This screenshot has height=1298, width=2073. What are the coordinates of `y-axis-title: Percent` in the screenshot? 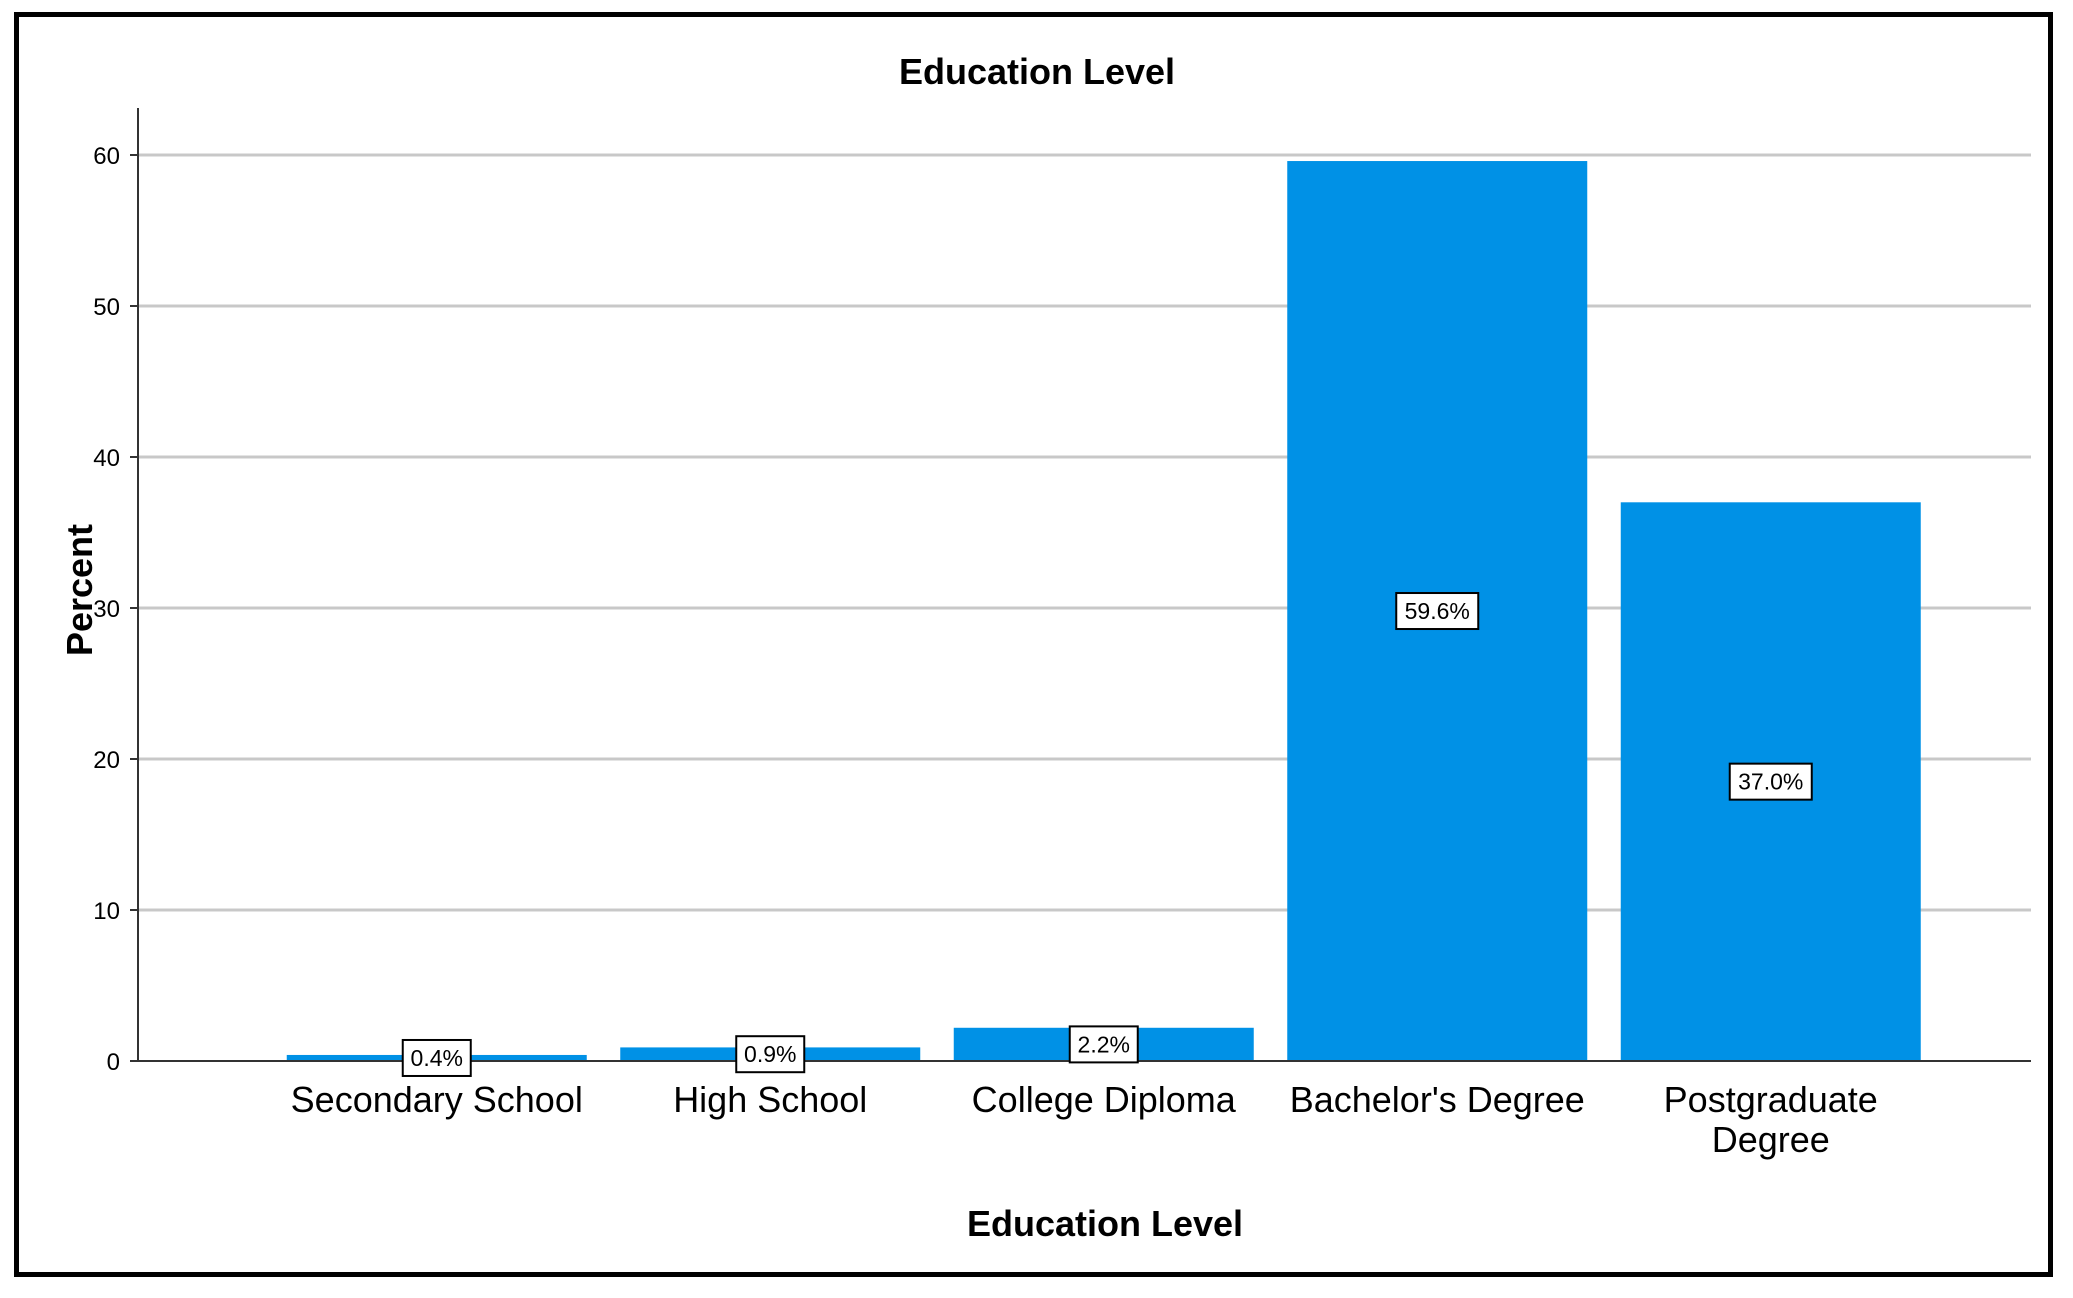 It's located at (79, 590).